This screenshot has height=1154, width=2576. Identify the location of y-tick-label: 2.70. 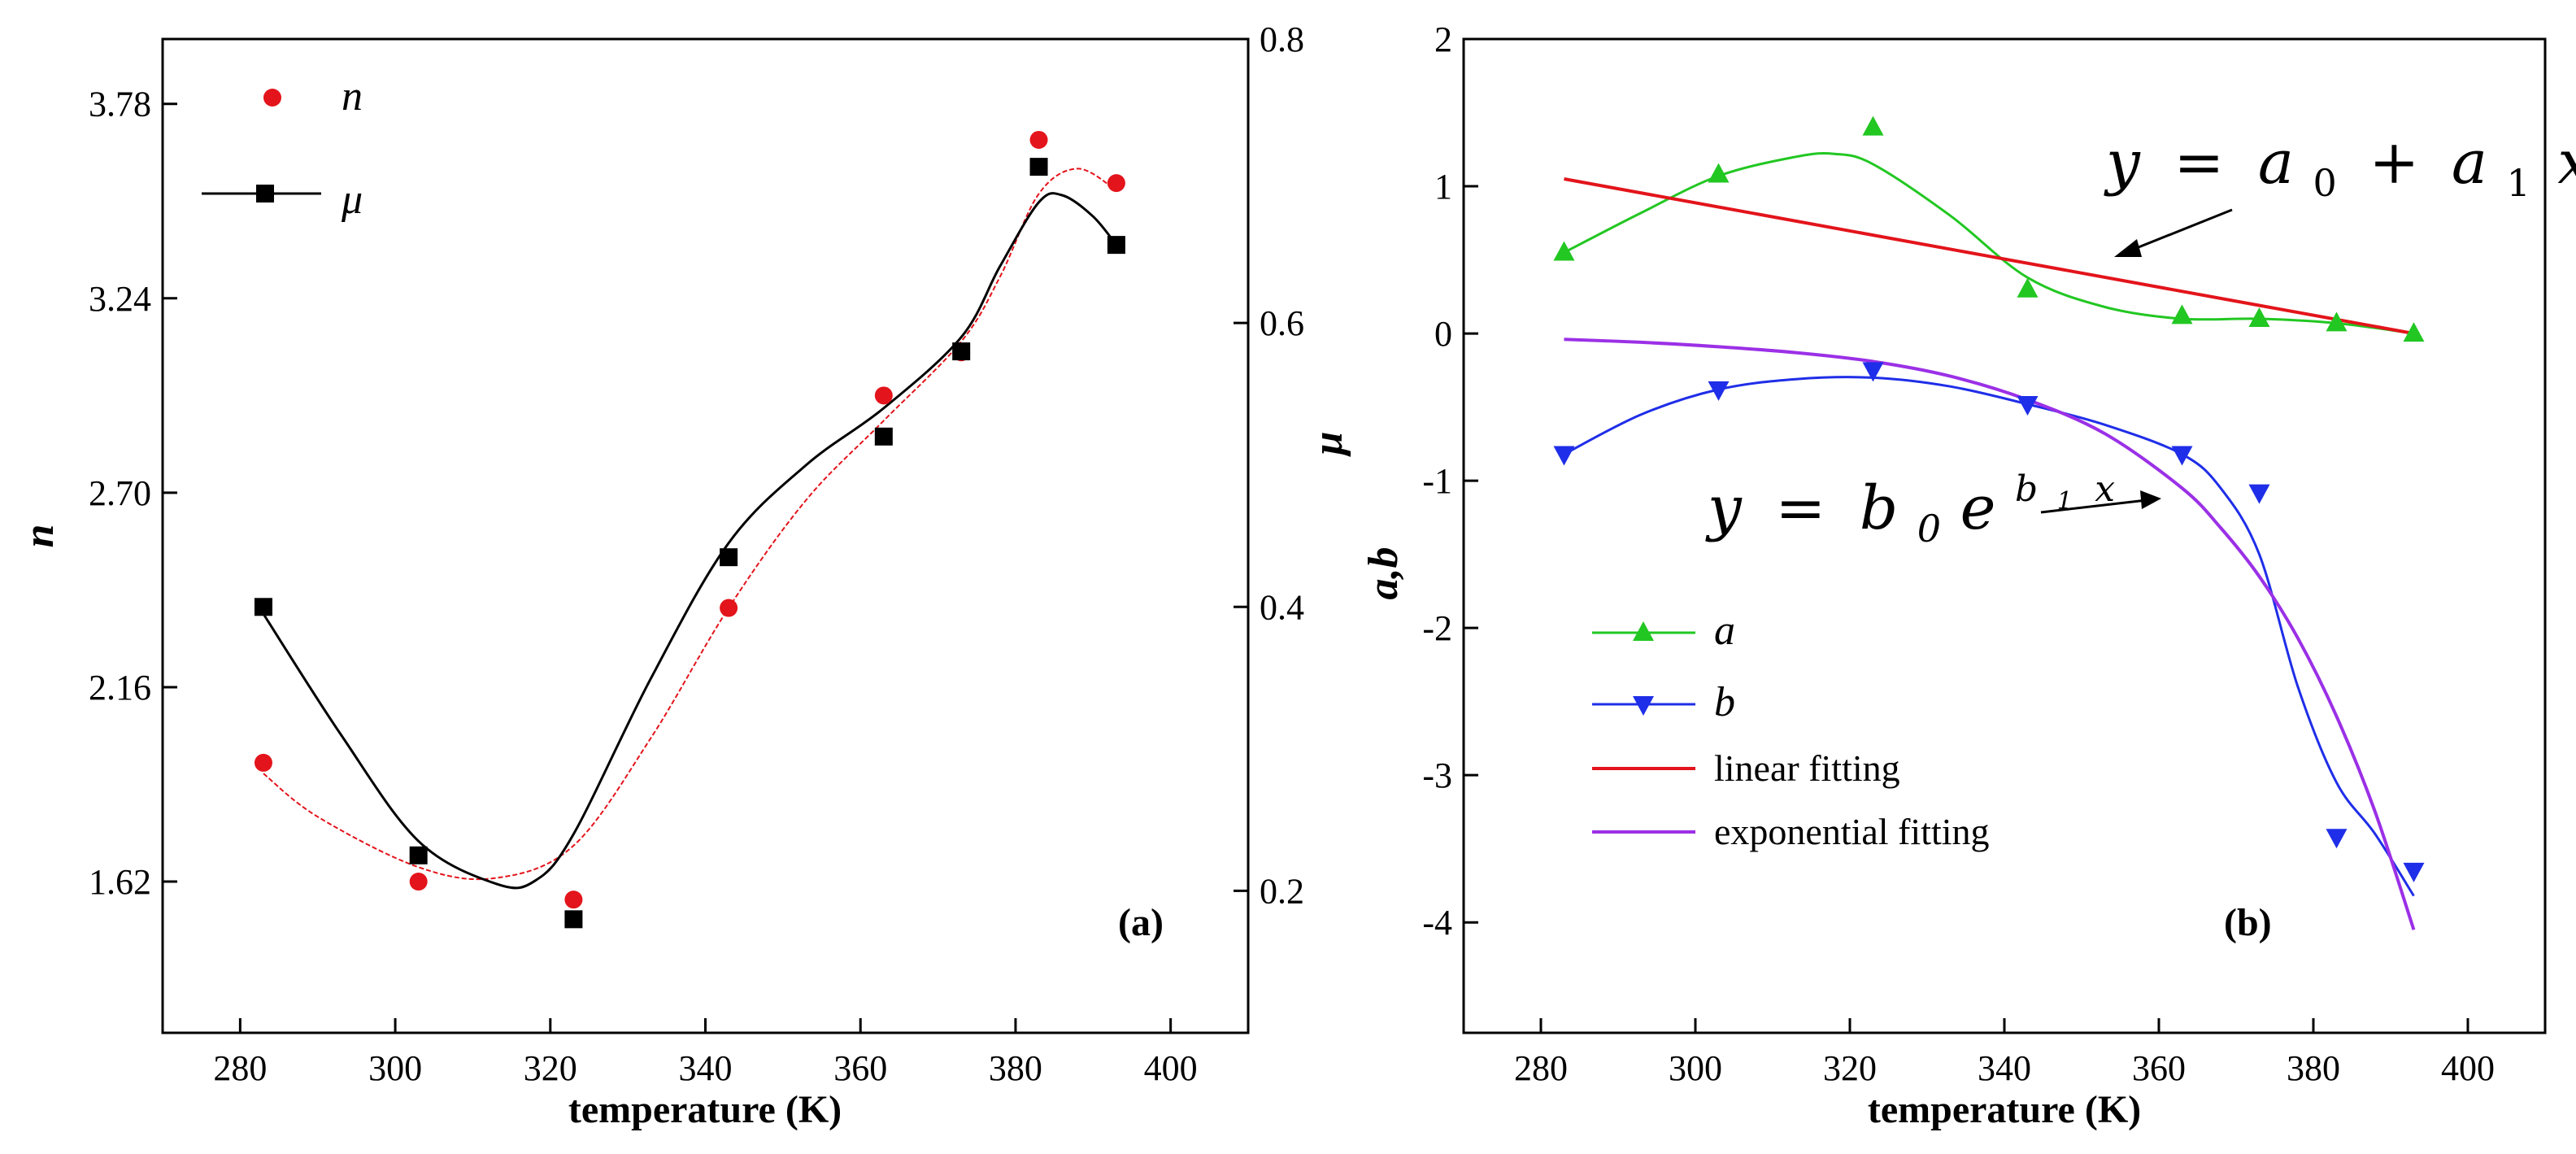
(120, 493).